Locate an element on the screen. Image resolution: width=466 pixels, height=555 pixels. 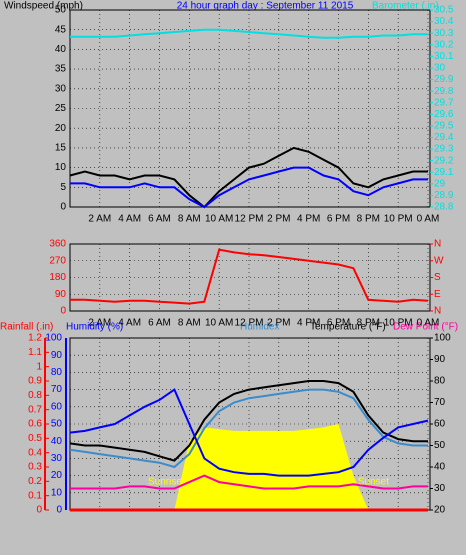
y-tick-label: 40 is located at coordinates (57, 441).